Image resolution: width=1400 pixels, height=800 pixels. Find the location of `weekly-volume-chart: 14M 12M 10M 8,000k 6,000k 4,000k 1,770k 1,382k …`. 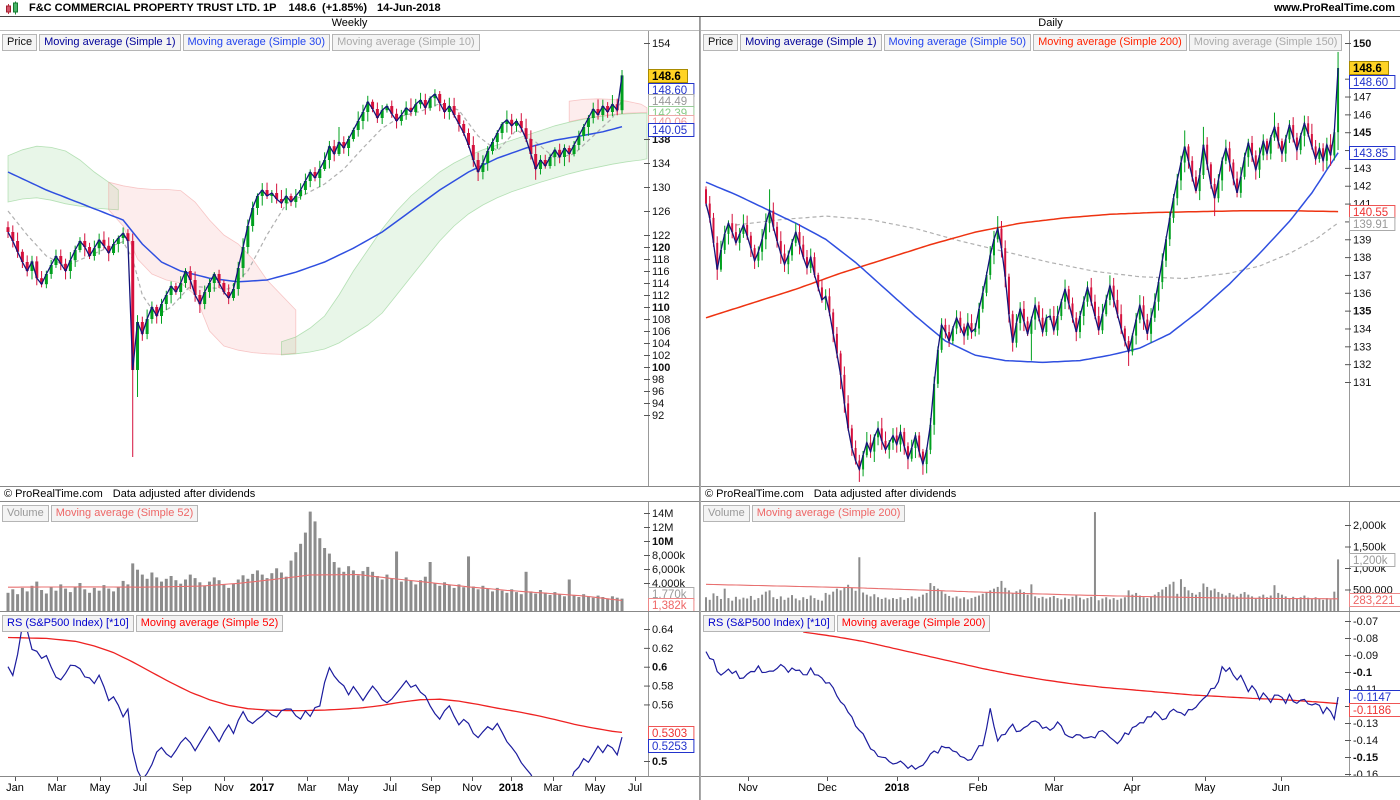

weekly-volume-chart: 14M 12M 10M 8,000k 6,000k 4,000k 1,770k 1,382k … is located at coordinates (349, 557).